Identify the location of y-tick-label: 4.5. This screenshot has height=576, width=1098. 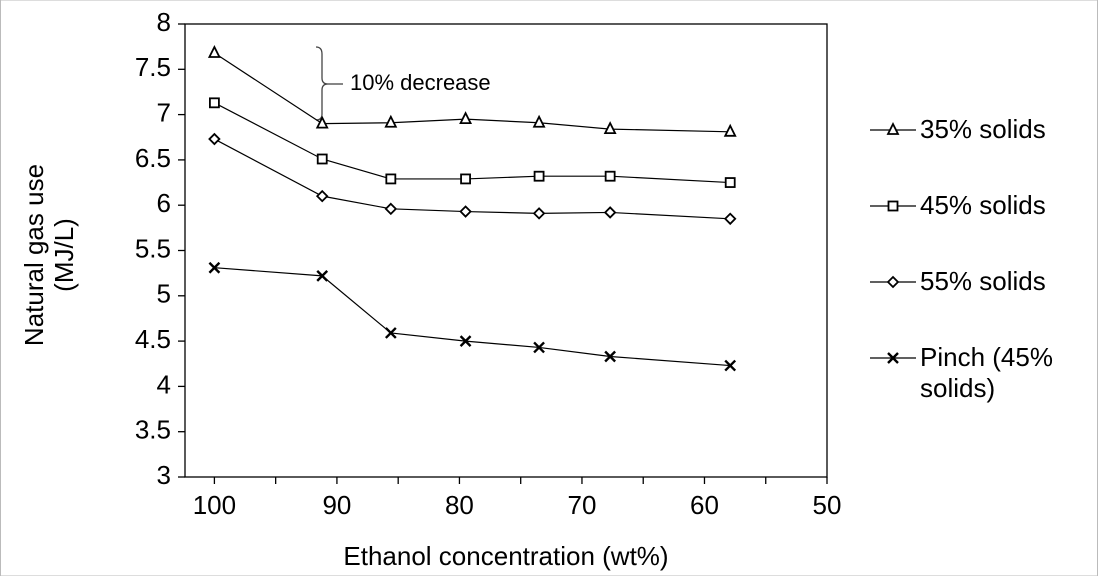
(153, 339).